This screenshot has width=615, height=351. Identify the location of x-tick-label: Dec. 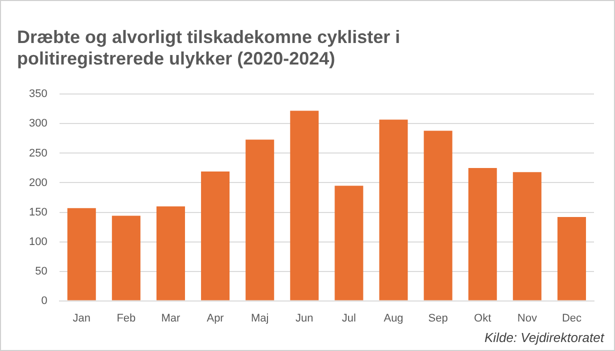
(572, 318).